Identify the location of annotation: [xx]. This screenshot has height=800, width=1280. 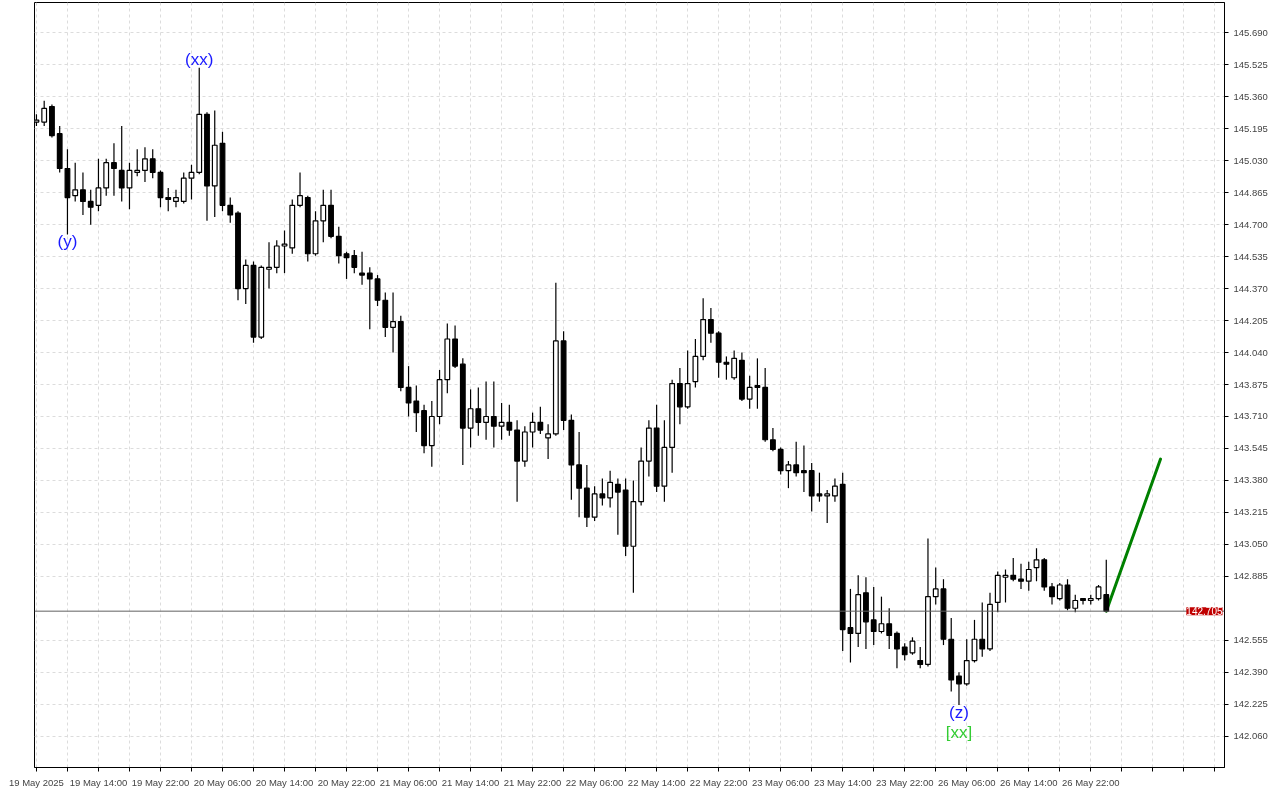
(959, 732).